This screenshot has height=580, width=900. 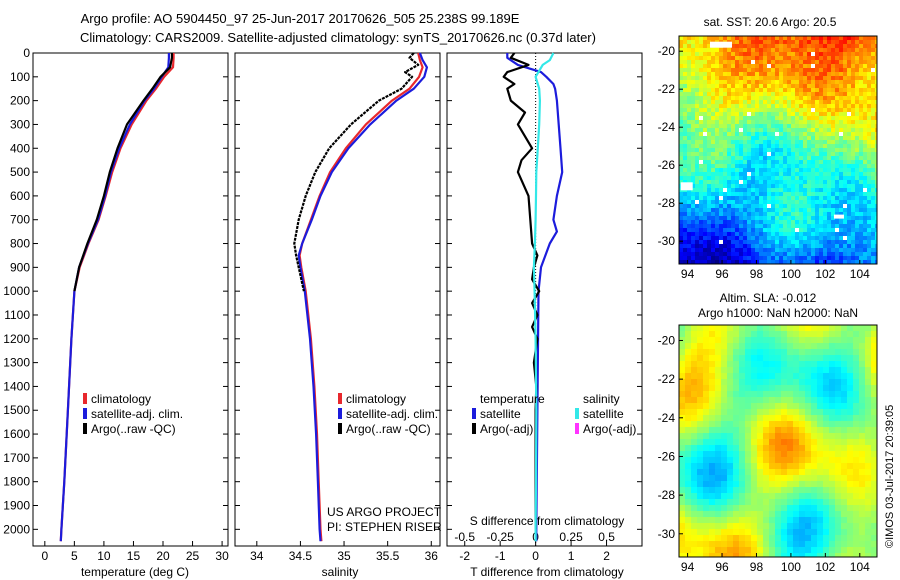 What do you see at coordinates (841, 134) in the screenshot?
I see `land-cell` at bounding box center [841, 134].